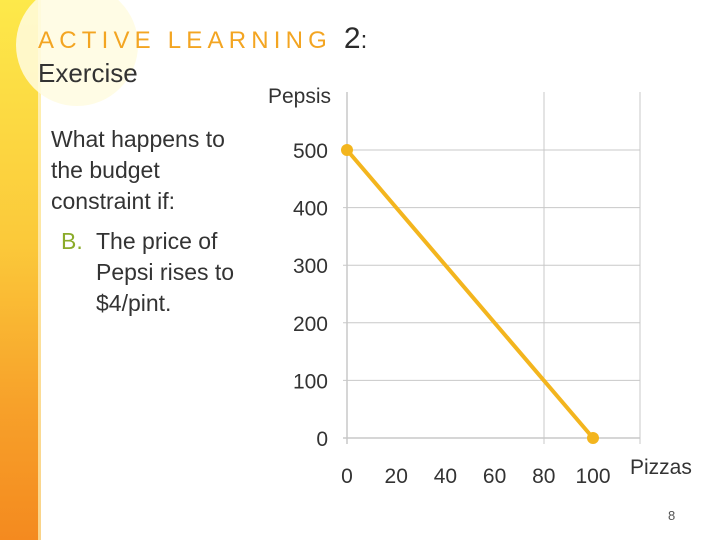 Image resolution: width=720 pixels, height=540 pixels. Describe the element at coordinates (592, 476) in the screenshot. I see `x-tick-label-100: 100` at that location.